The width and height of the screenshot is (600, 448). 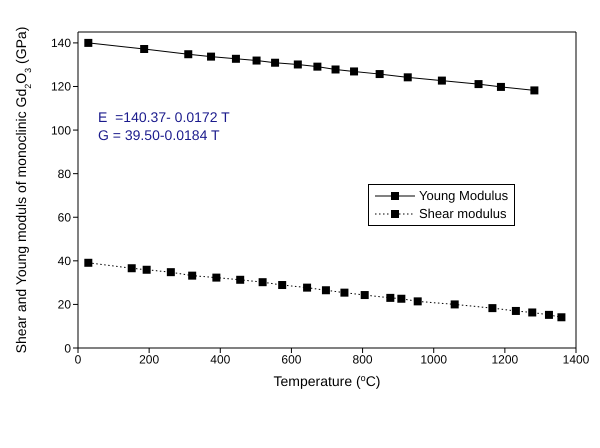 I want to click on y-tick-label: 100, so click(x=61, y=130).